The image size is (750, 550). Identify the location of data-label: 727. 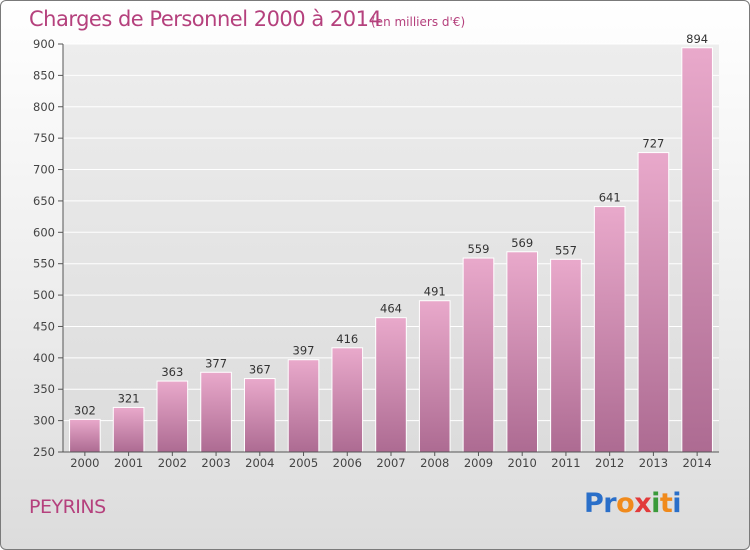
(653, 144).